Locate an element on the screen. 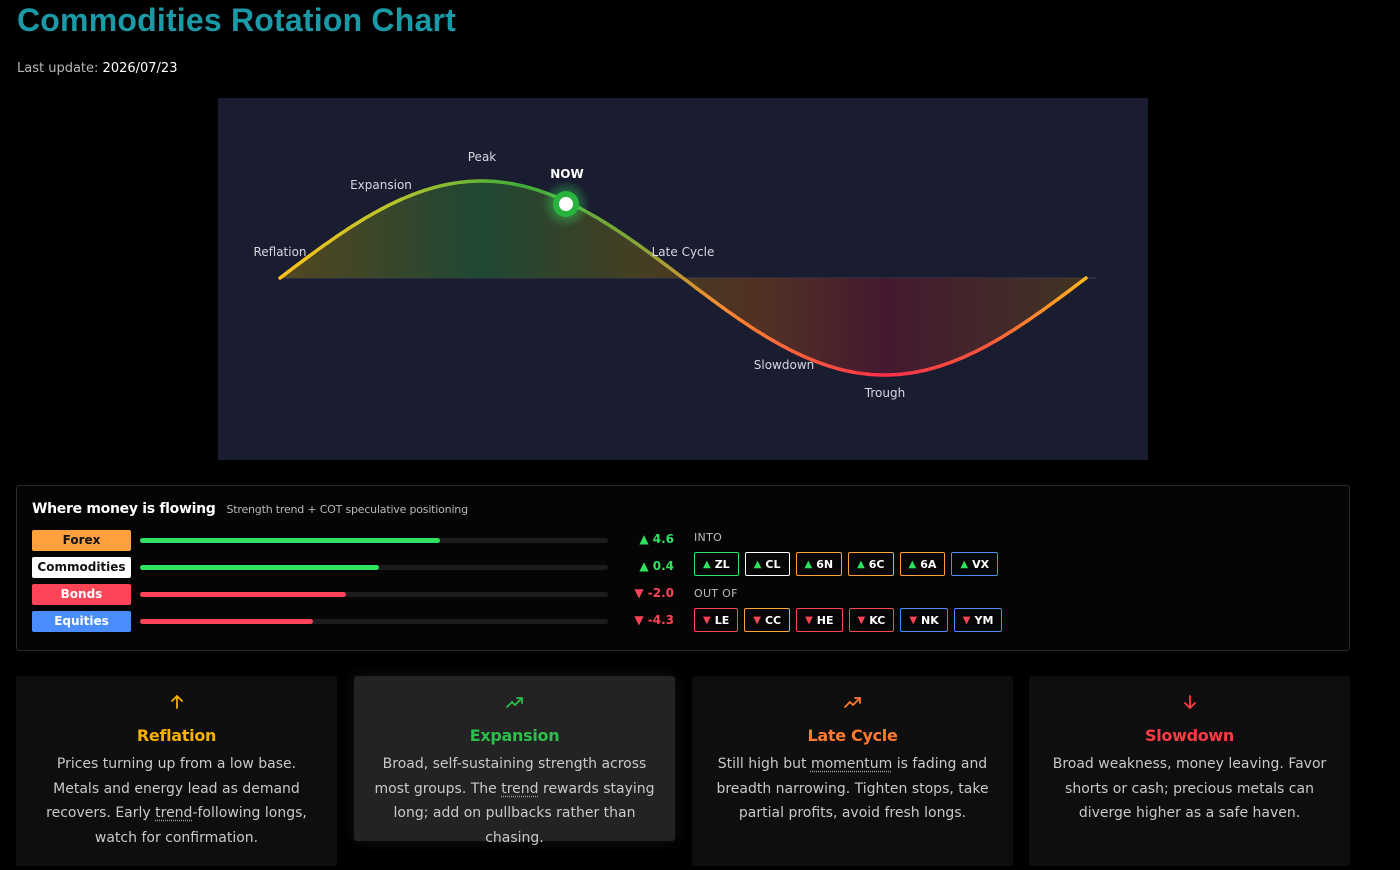  card-title: Slowdown is located at coordinates (1189, 735).